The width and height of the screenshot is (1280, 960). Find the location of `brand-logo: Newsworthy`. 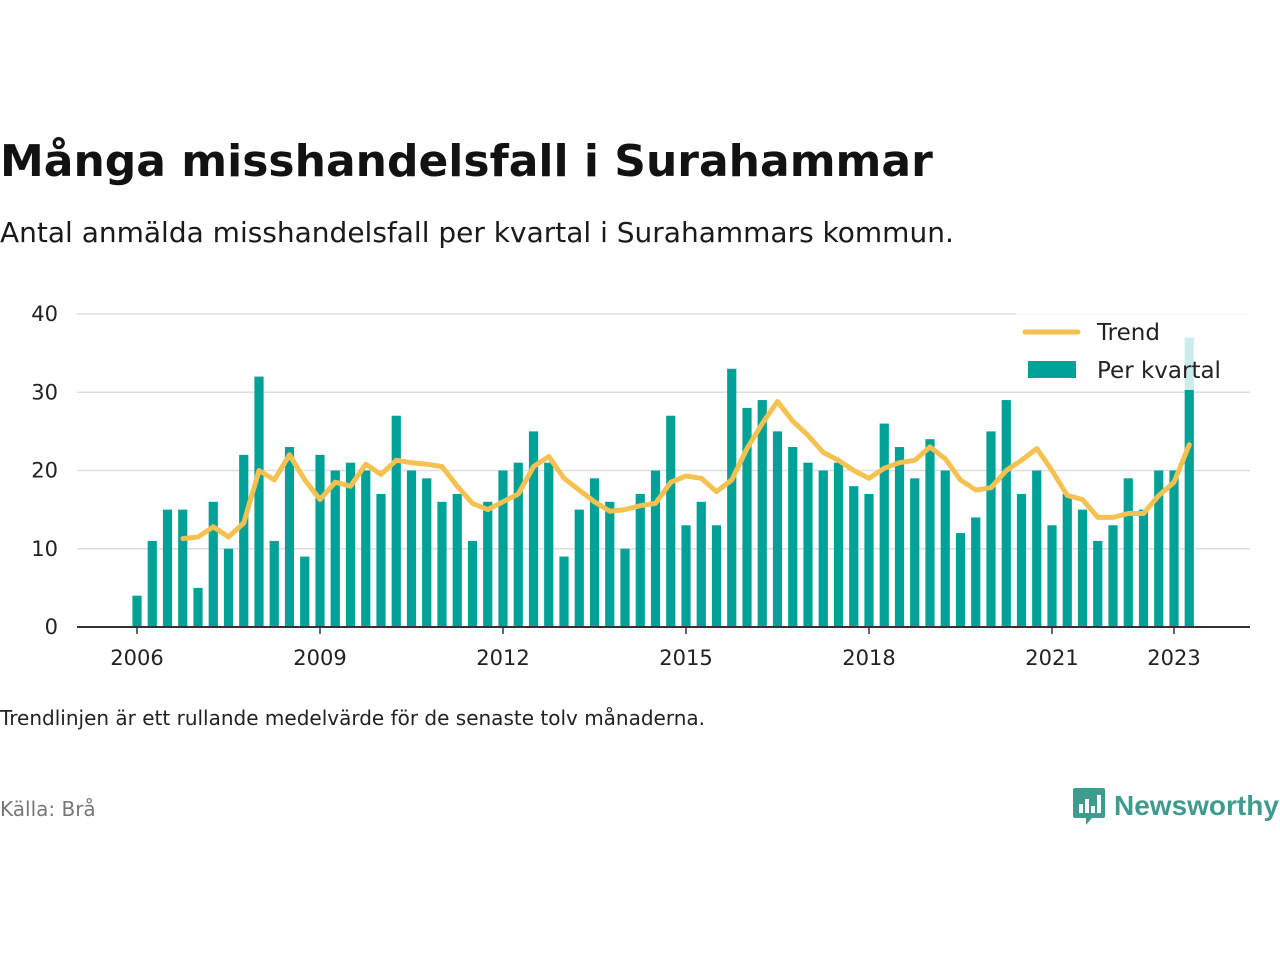

brand-logo: Newsworthy is located at coordinates (1175, 806).